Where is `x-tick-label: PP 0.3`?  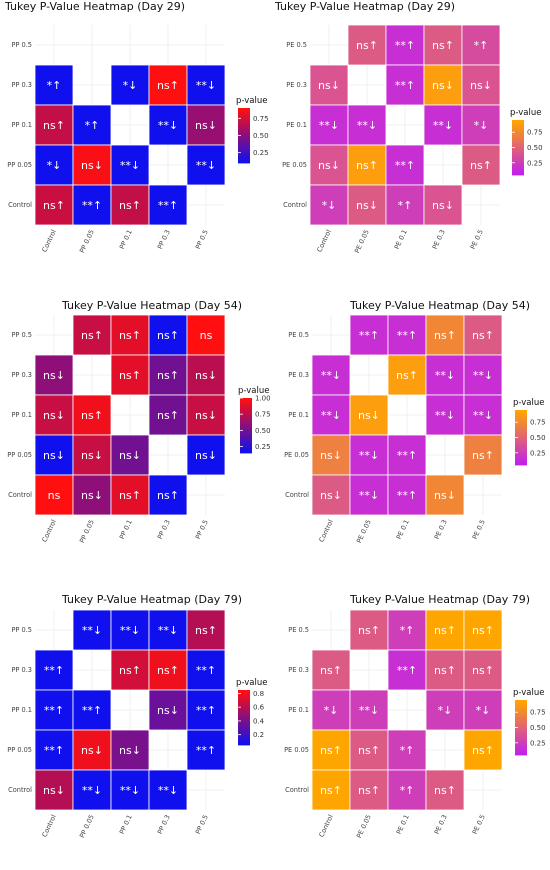 x-tick-label: PP 0.3 is located at coordinates (164, 824).